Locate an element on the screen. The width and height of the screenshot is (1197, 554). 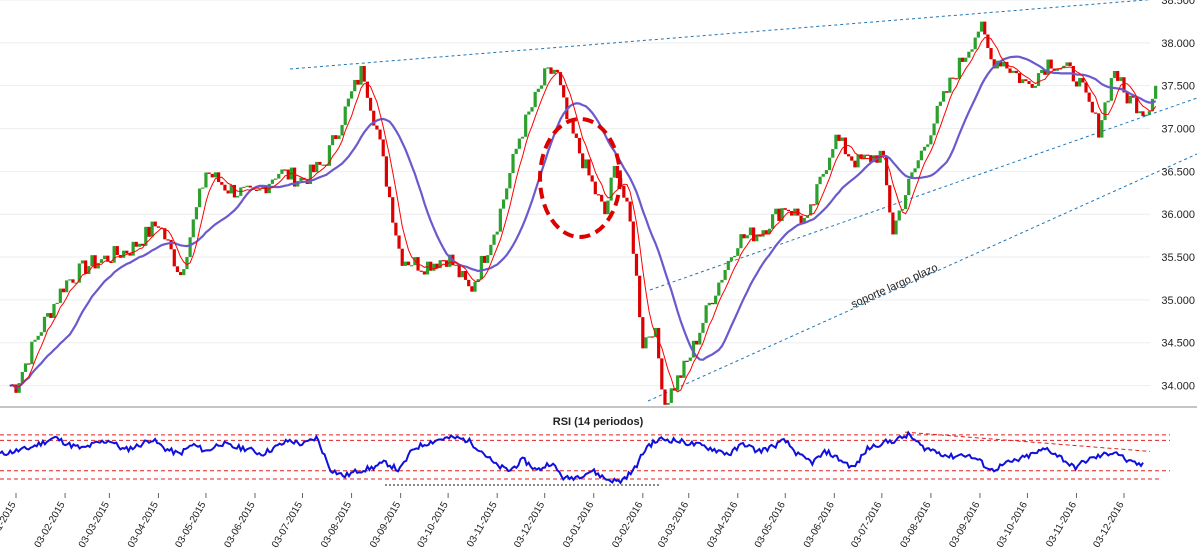
highlight-ellipse-shape is located at coordinates (580, 178).